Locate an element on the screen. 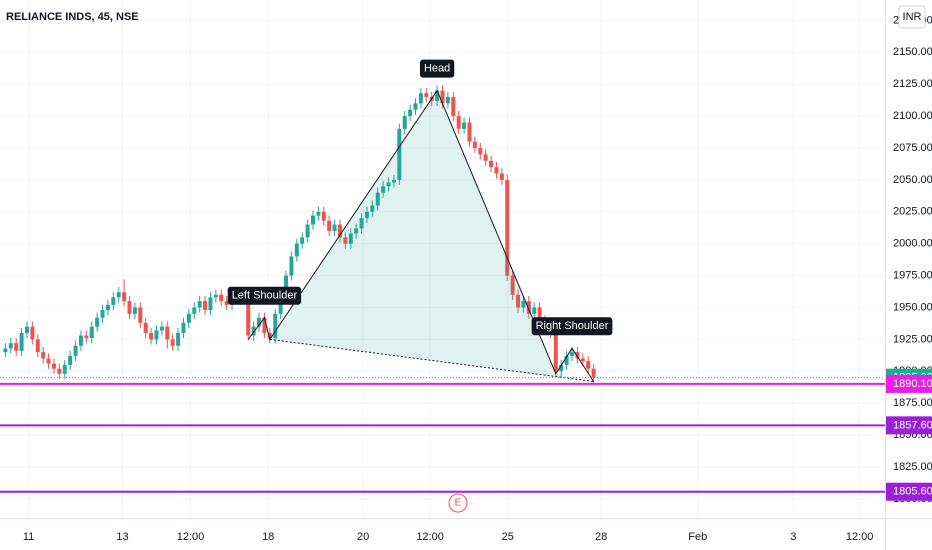  price-tag-label: 1805.60 is located at coordinates (912, 492).